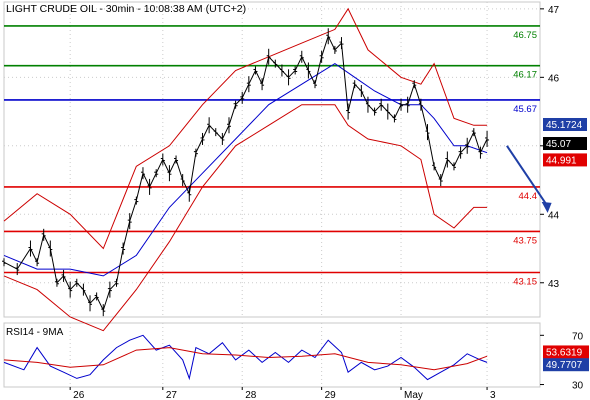 Image resolution: width=590 pixels, height=400 pixels. What do you see at coordinates (554, 215) in the screenshot?
I see `price-axis-label-1: 44` at bounding box center [554, 215].